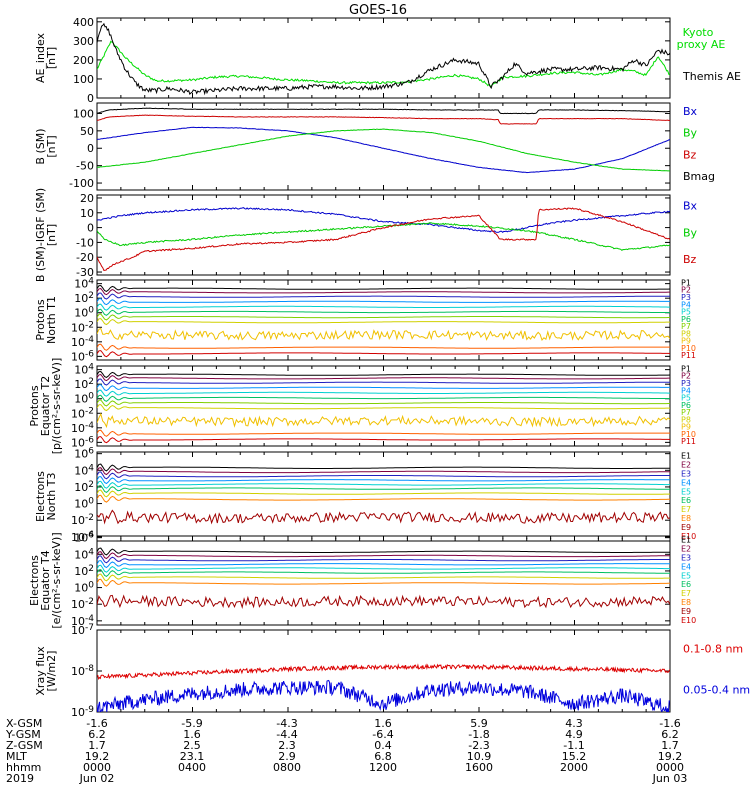 This screenshot has height=800, width=750. Describe the element at coordinates (378, 10) in the screenshot. I see `plot-title: GOES-16` at that location.